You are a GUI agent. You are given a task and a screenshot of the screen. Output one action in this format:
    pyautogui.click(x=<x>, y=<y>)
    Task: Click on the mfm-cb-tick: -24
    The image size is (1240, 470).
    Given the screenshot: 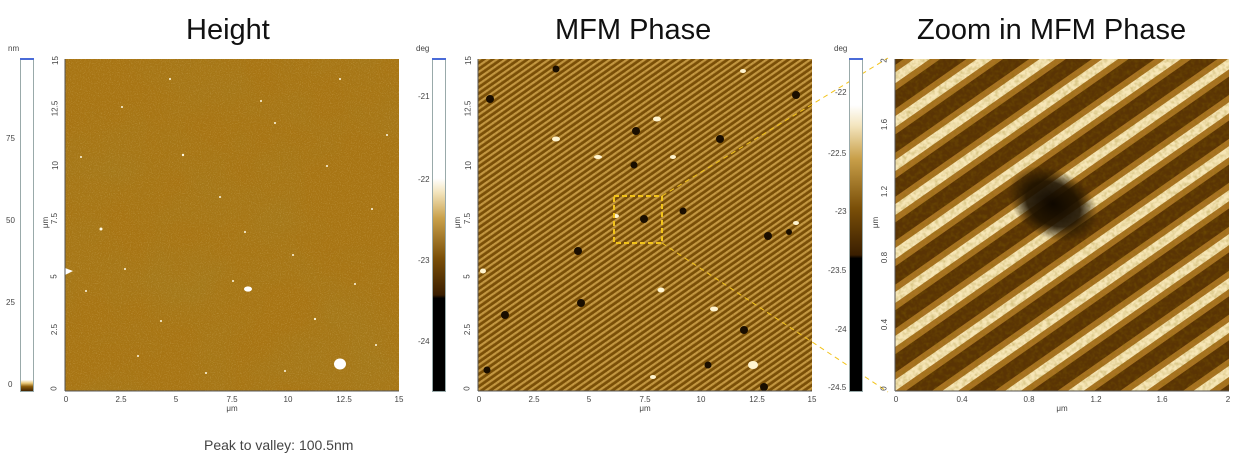 What is the action you would take?
    pyautogui.click(x=424, y=341)
    